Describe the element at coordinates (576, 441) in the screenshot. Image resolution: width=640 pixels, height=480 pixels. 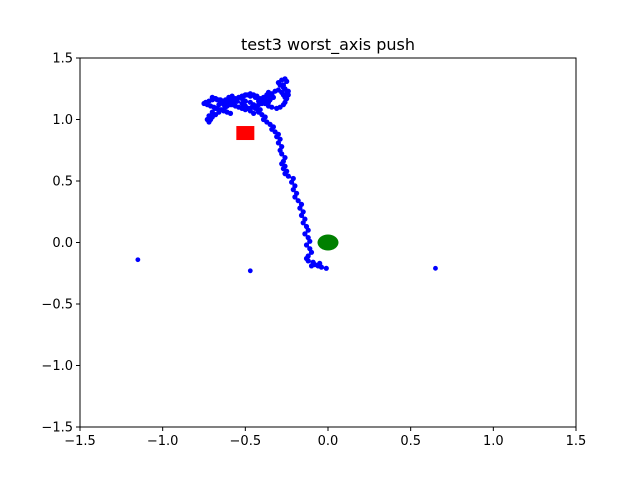
I see `x-tick-label: 1.5` at that location.